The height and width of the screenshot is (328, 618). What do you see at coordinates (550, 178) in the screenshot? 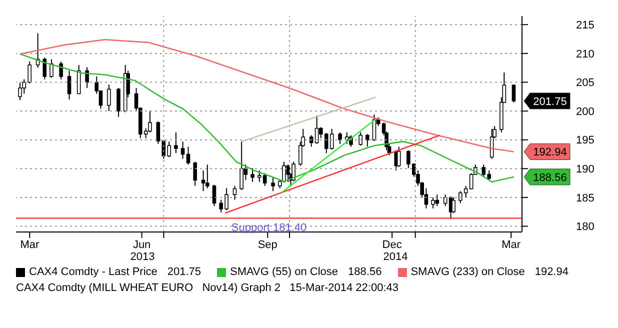
I see `data-label: 188.56` at bounding box center [550, 178].